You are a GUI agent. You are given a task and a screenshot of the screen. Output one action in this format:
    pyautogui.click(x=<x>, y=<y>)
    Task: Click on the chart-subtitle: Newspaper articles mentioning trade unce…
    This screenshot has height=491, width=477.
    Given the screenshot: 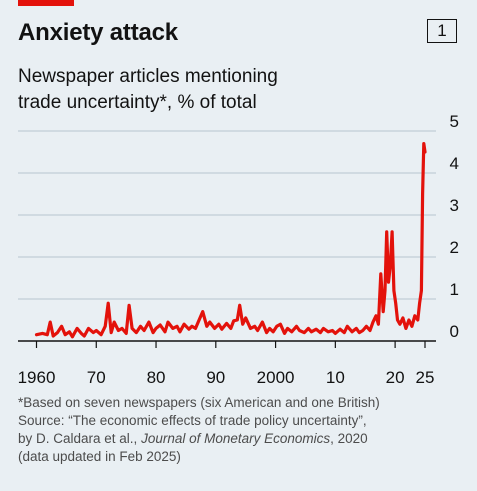 What is the action you would take?
    pyautogui.click(x=238, y=90)
    